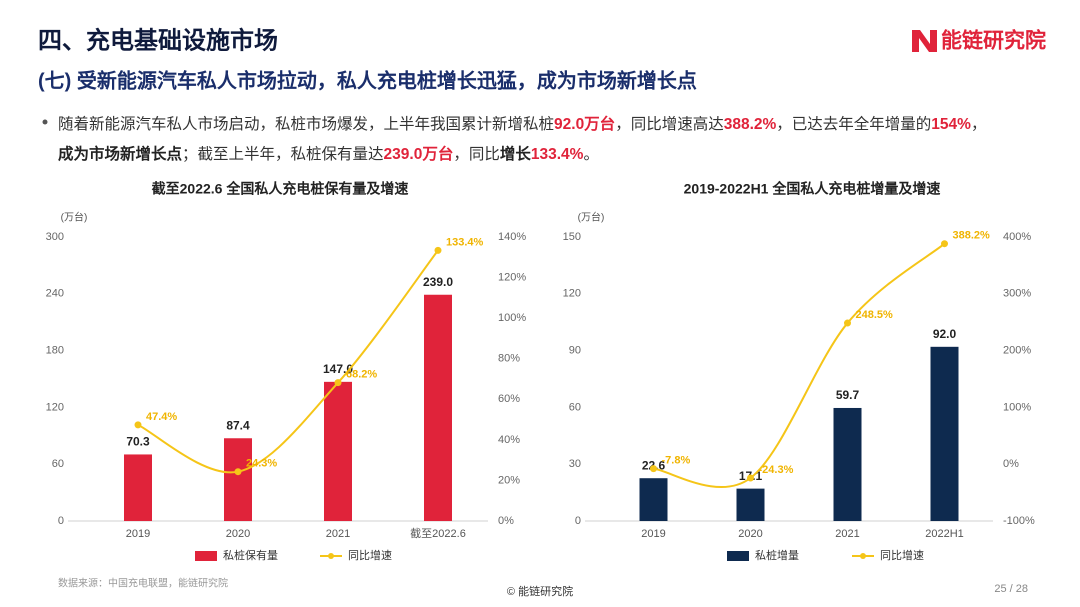 The image size is (1080, 607). I want to click on line-value-label: 68.2%, so click(361, 375).